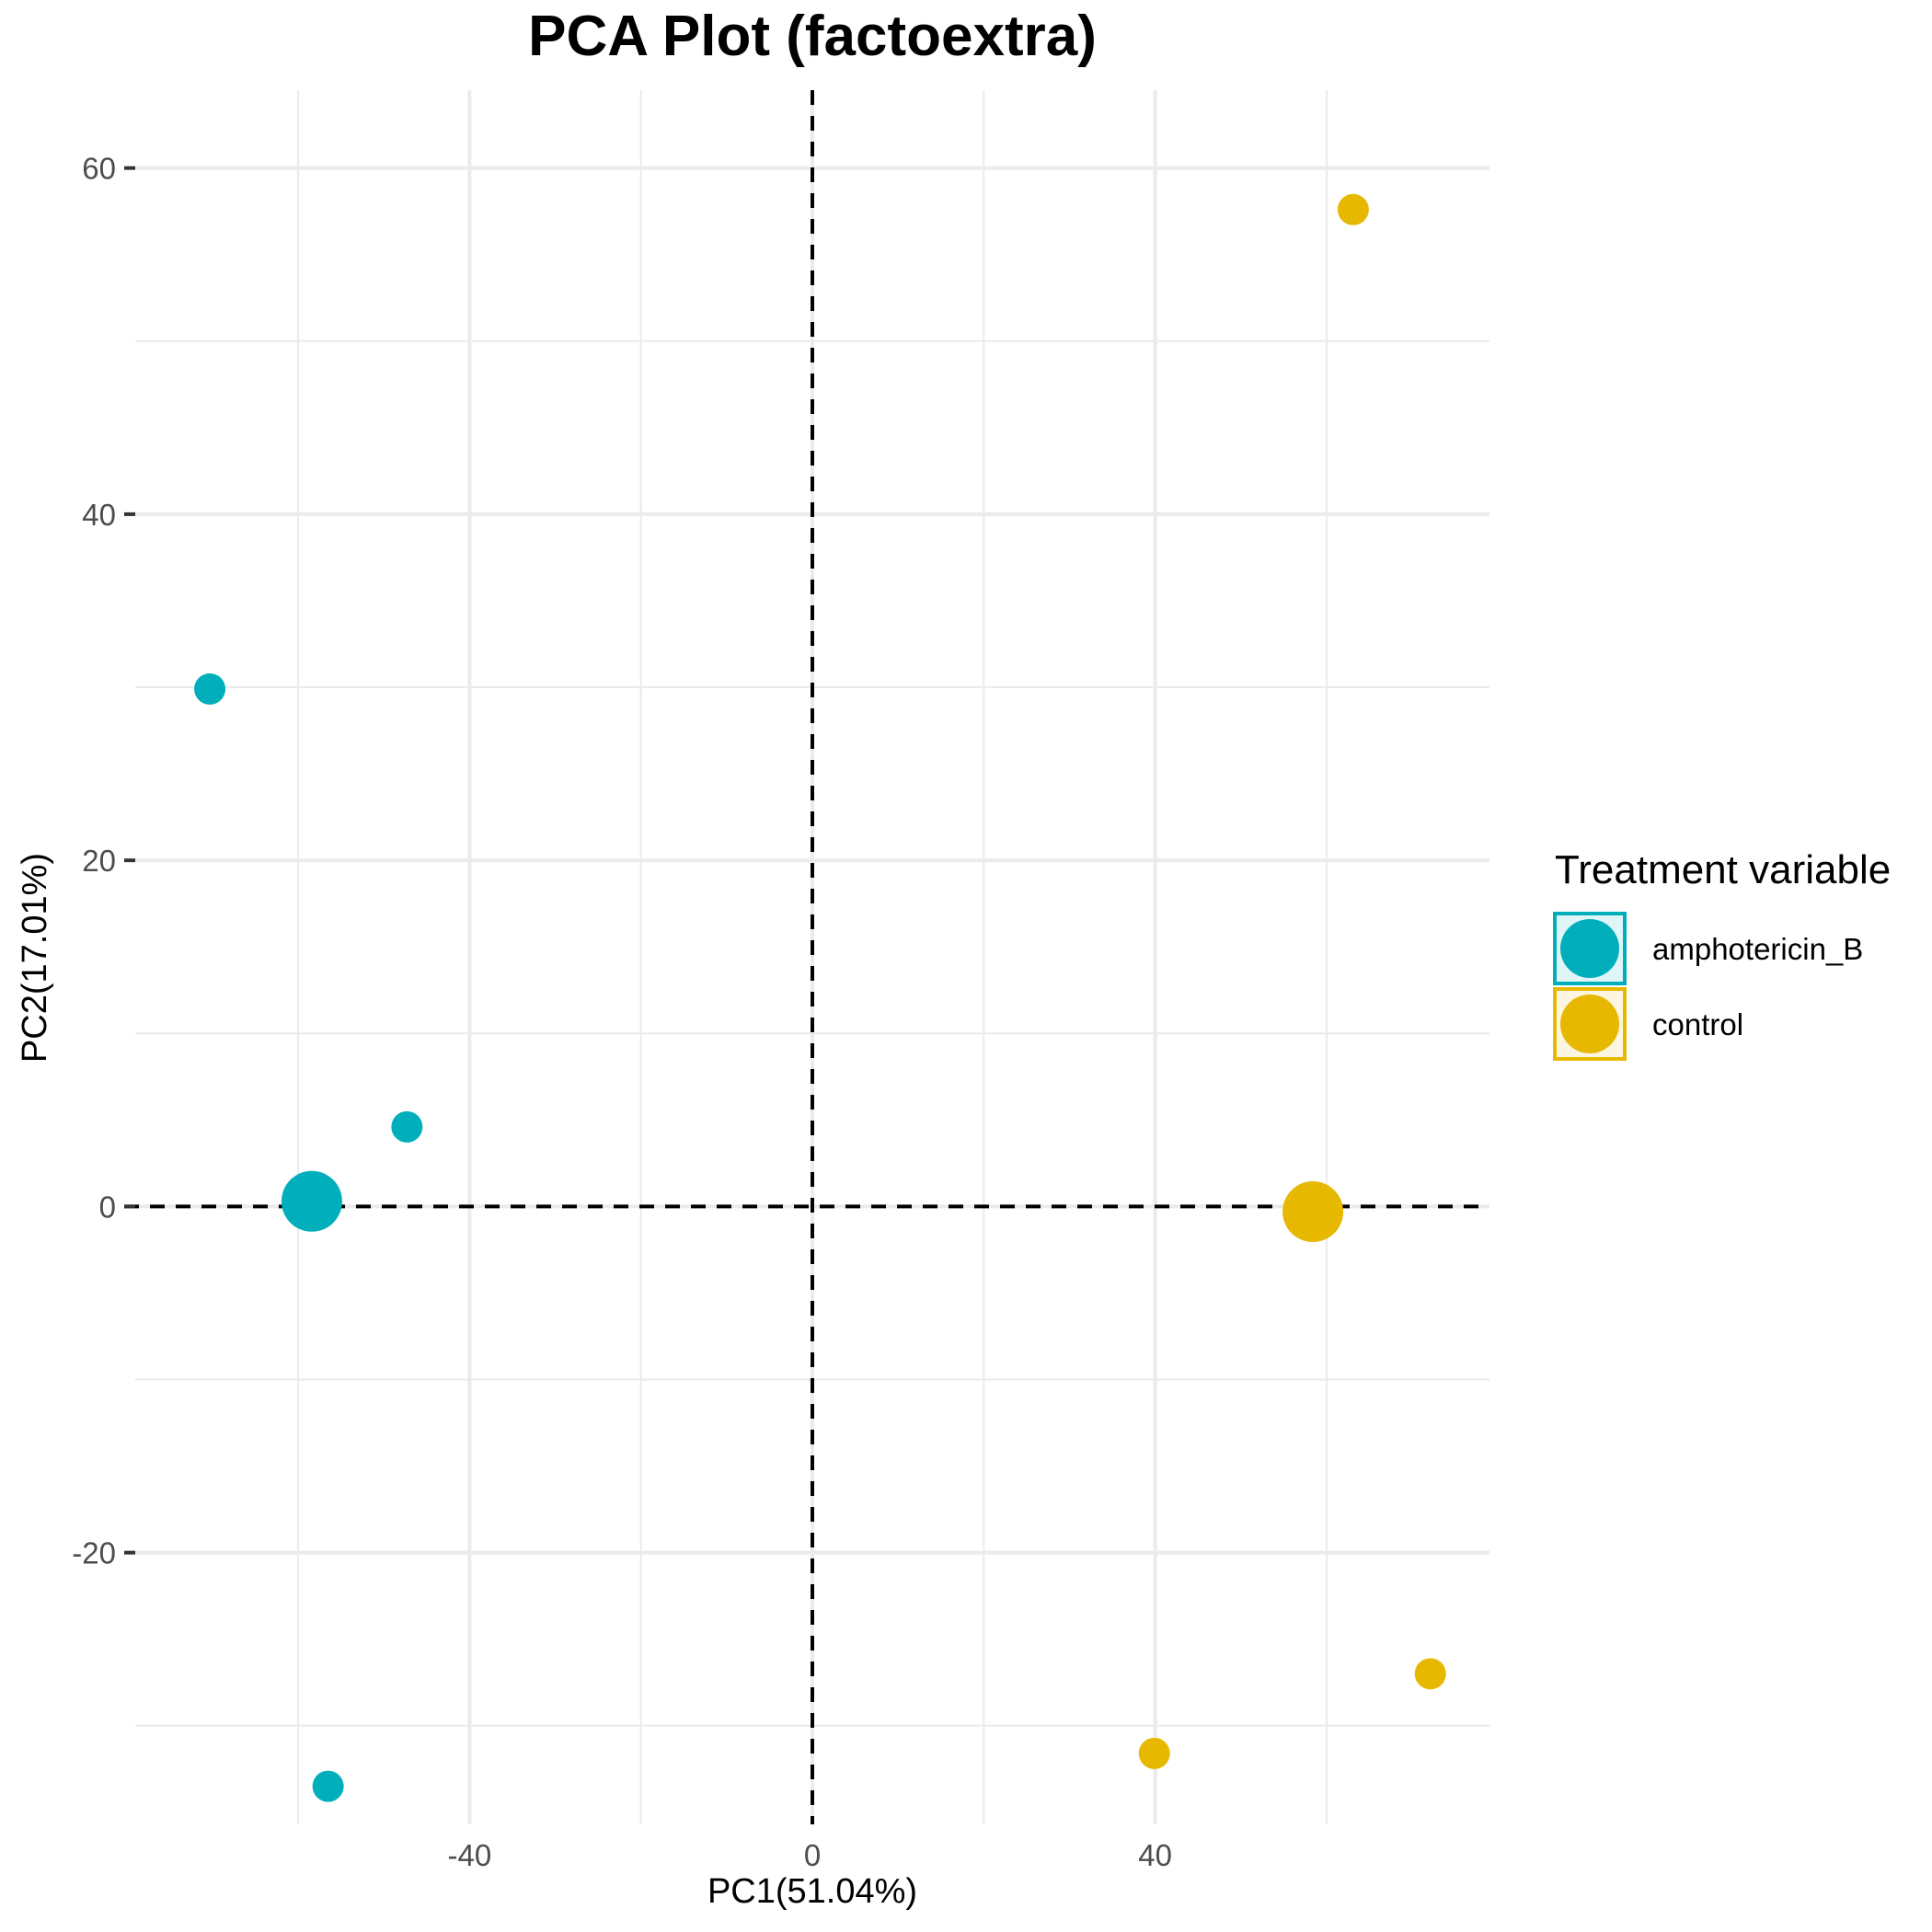 Image resolution: width=1932 pixels, height=1932 pixels. I want to click on x-axis-ticks: -40 0 40, so click(809, 1855).